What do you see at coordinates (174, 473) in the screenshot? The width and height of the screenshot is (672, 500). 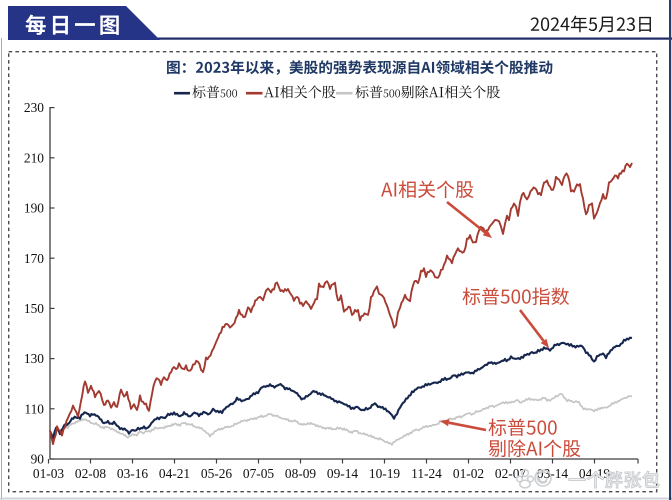 I see `svg-text: 04-21` at bounding box center [174, 473].